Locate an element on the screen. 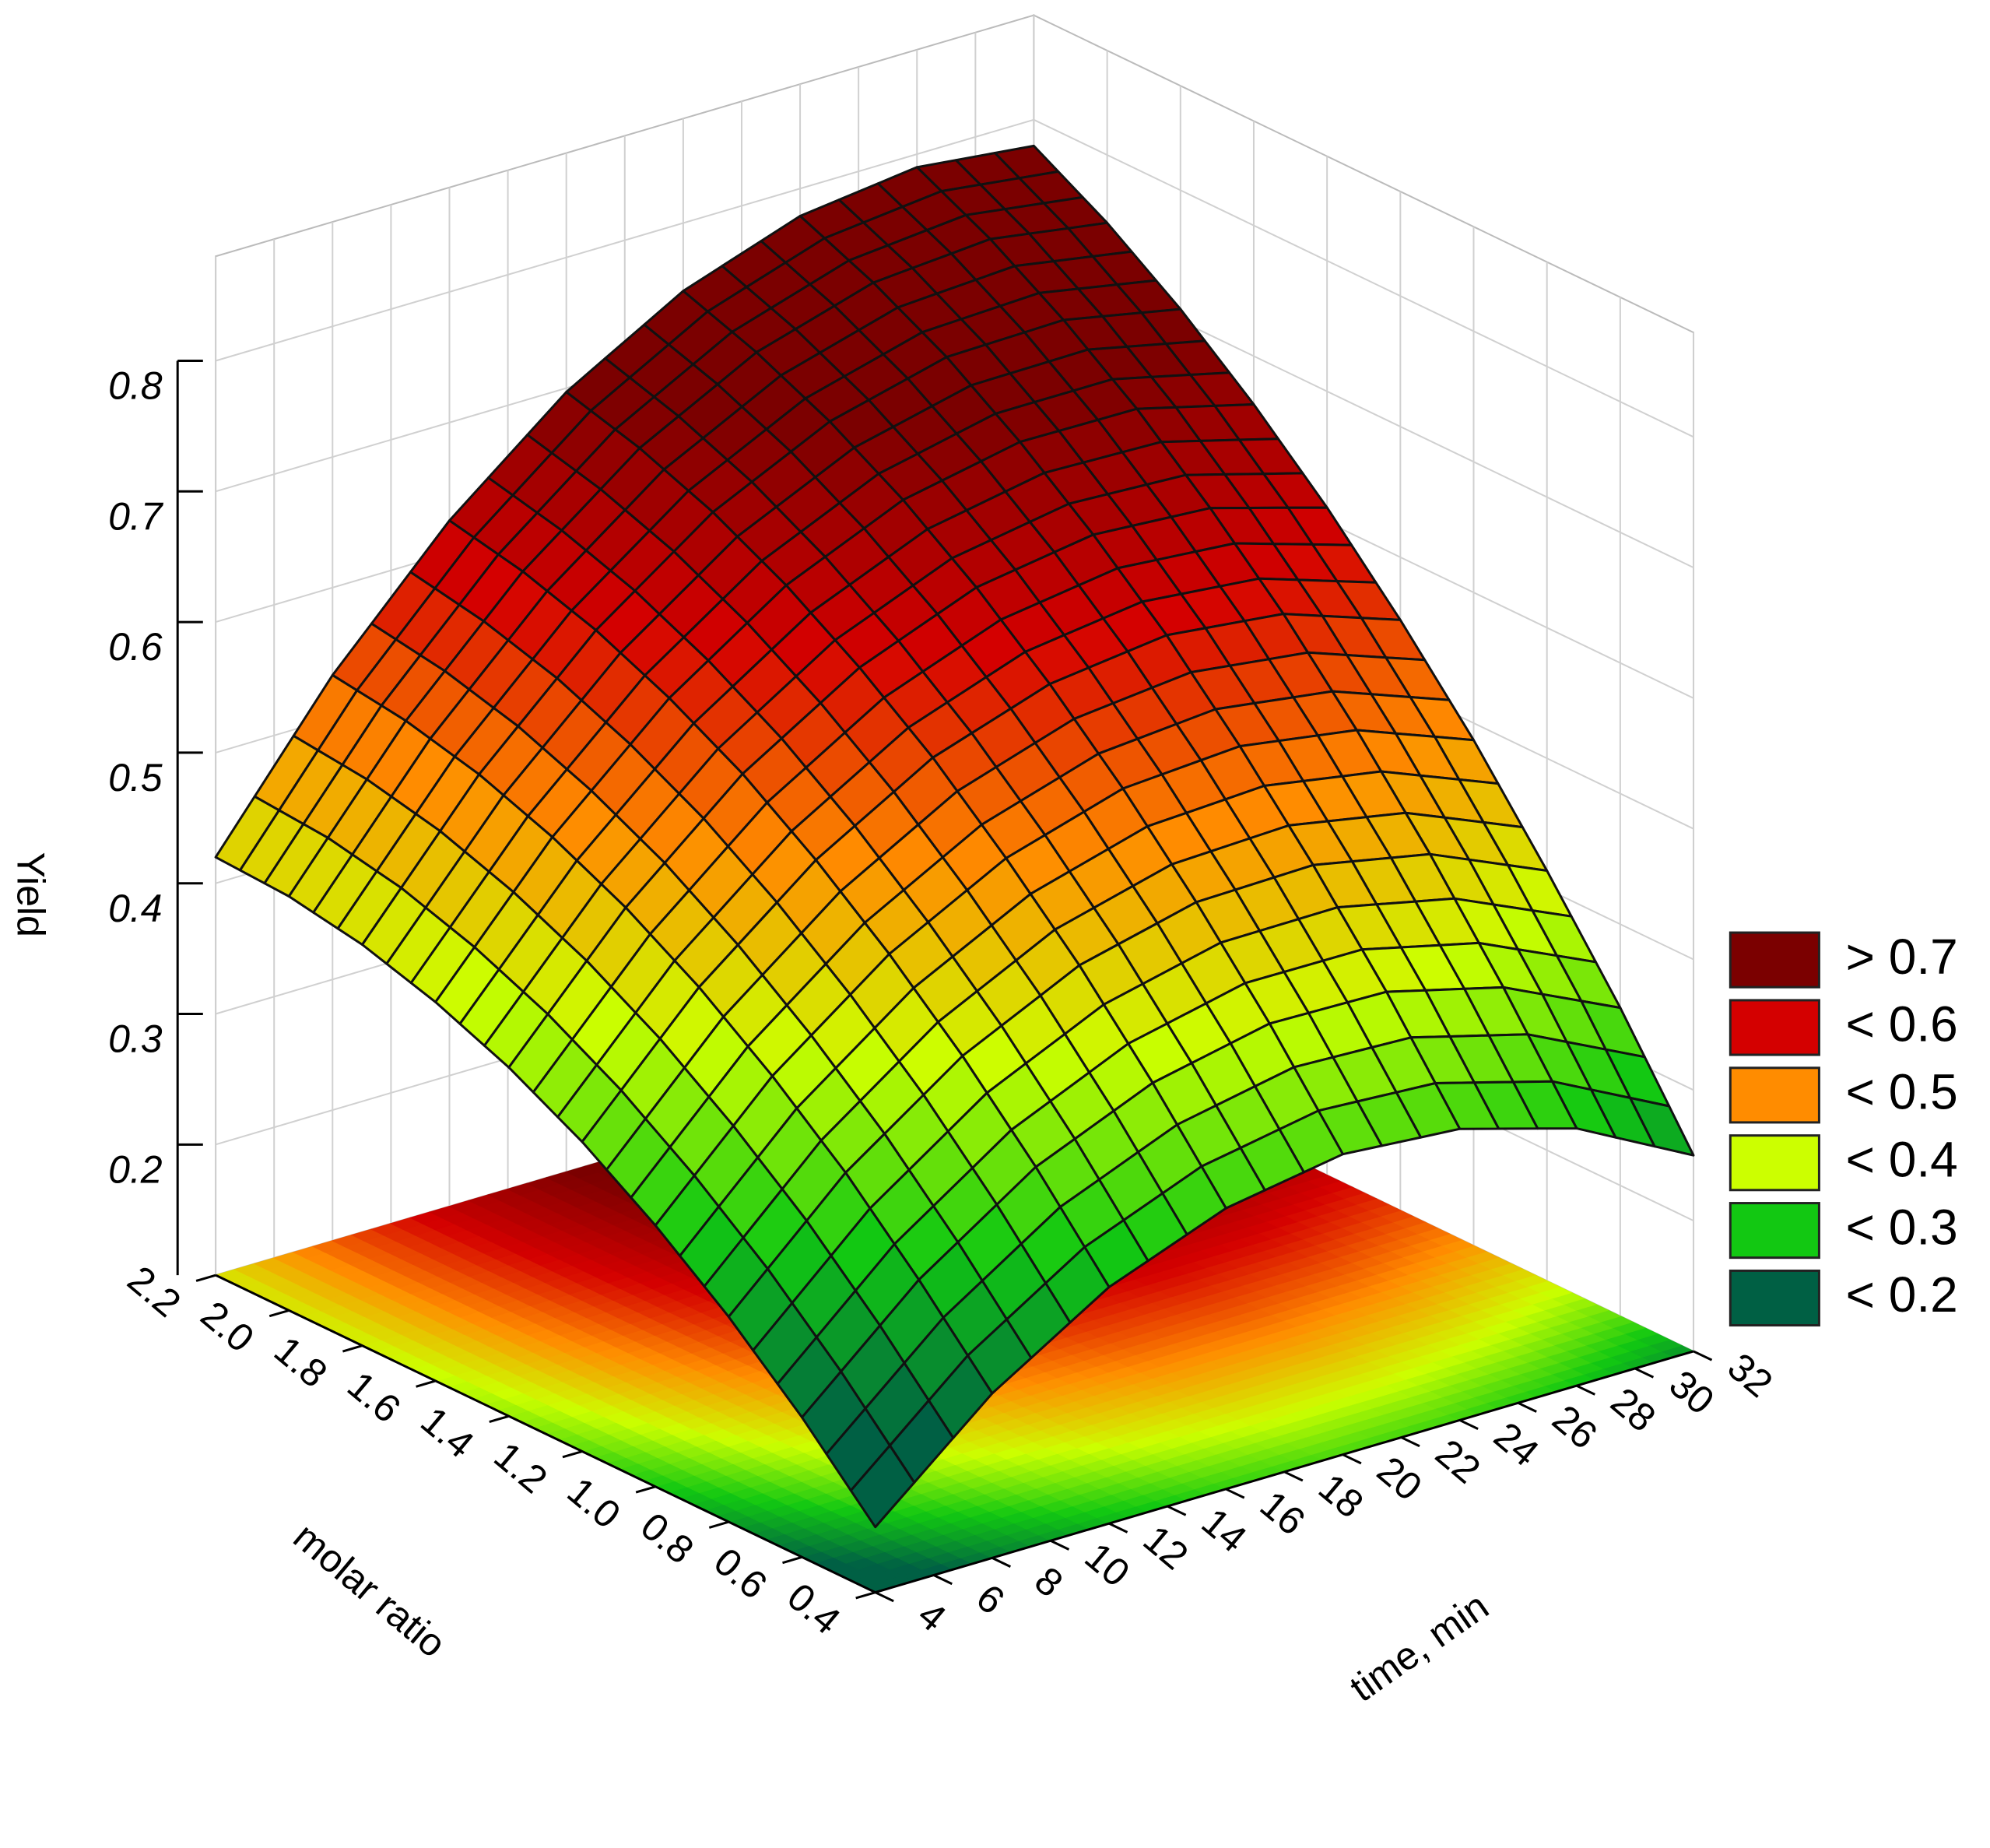 This screenshot has width=1990, height=1848. legend-label: < 0.5 is located at coordinates (1902, 1092).